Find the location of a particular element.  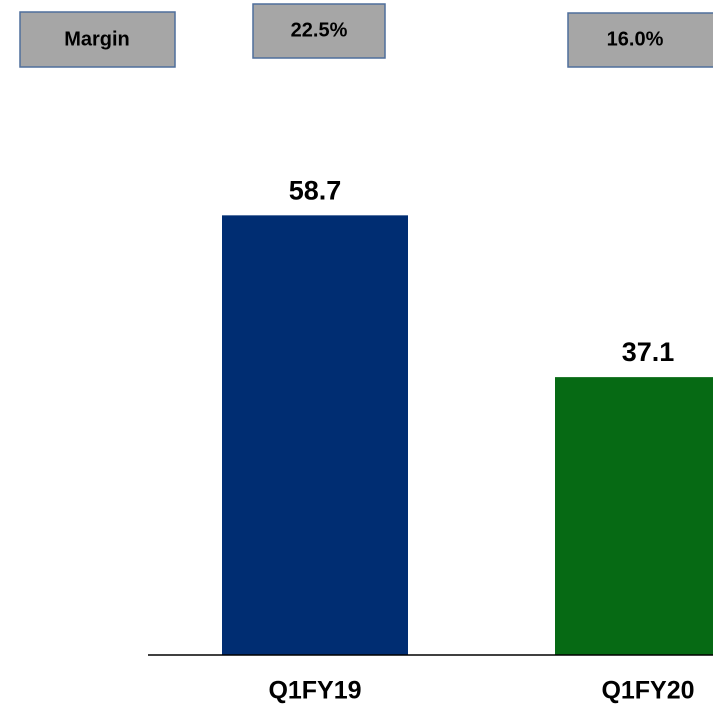

margin-value: 22.5% is located at coordinates (319, 30).